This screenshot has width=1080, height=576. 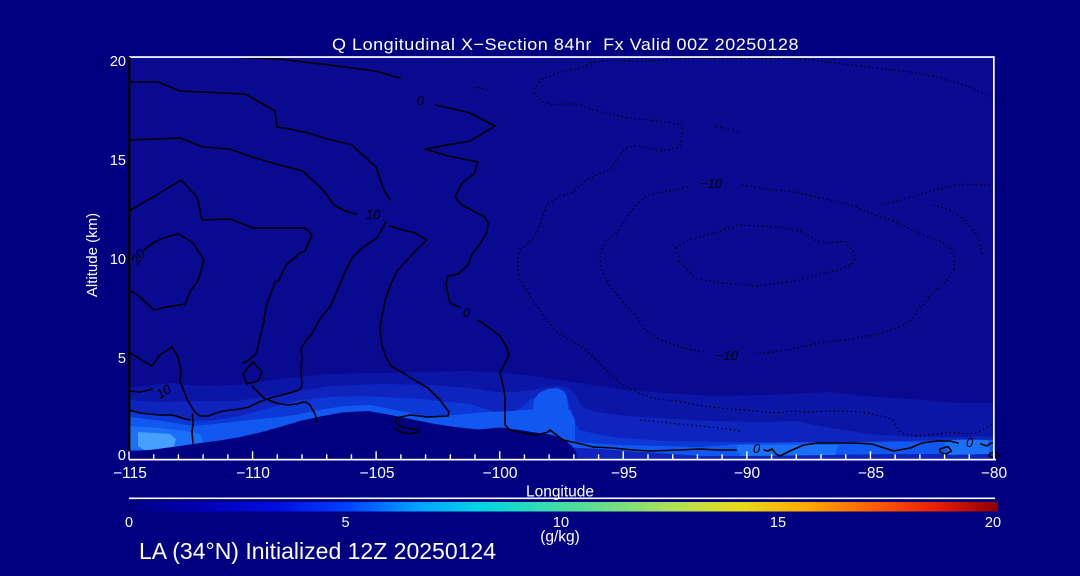 What do you see at coordinates (130, 473) in the screenshot?
I see `svg-text: −115` at bounding box center [130, 473].